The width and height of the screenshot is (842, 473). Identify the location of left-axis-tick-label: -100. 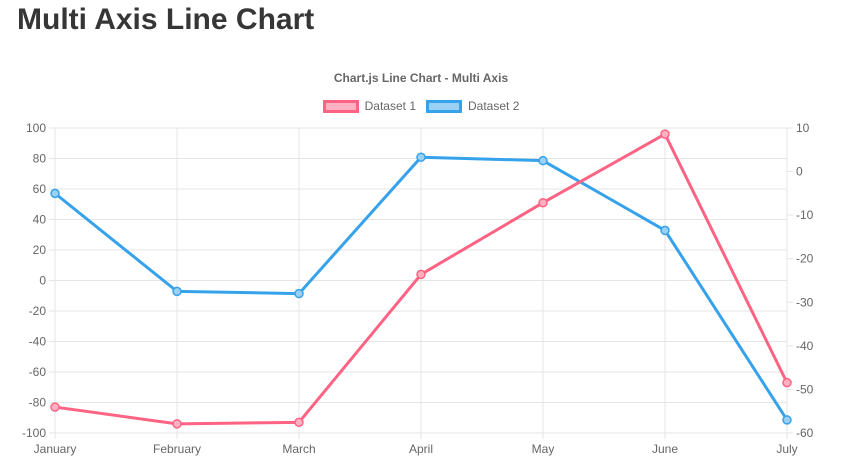
(34, 433).